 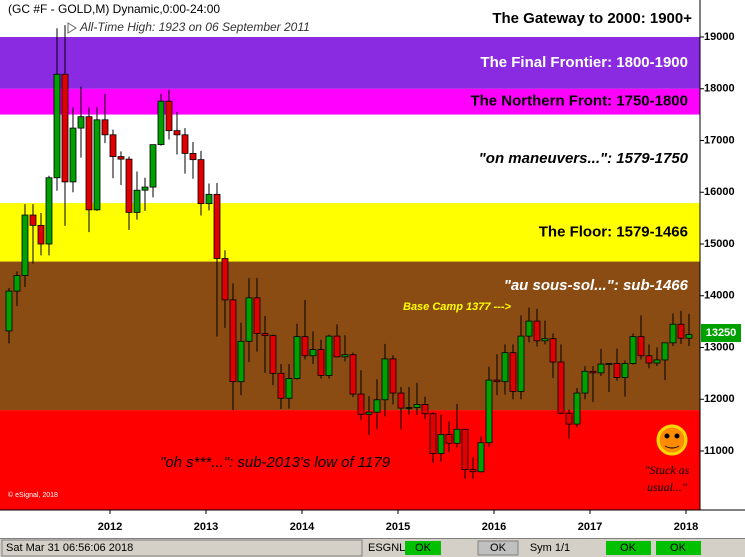 I want to click on y-tick-label: 16000, so click(x=719, y=192).